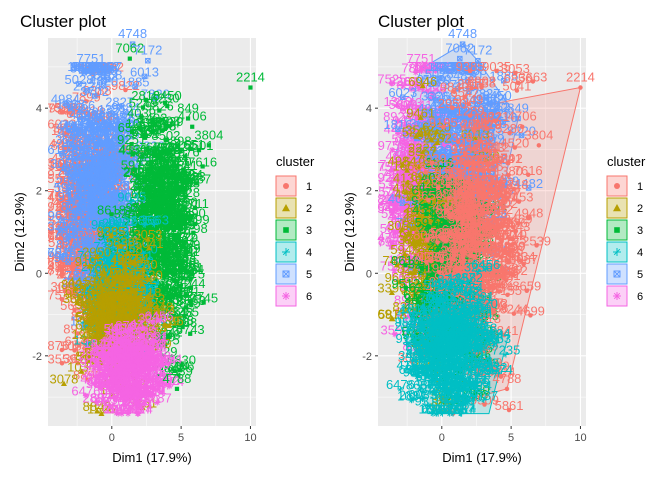 This screenshot has width=672, height=480. What do you see at coordinates (91, 58) in the screenshot?
I see `data-point-label: 7751` at bounding box center [91, 58].